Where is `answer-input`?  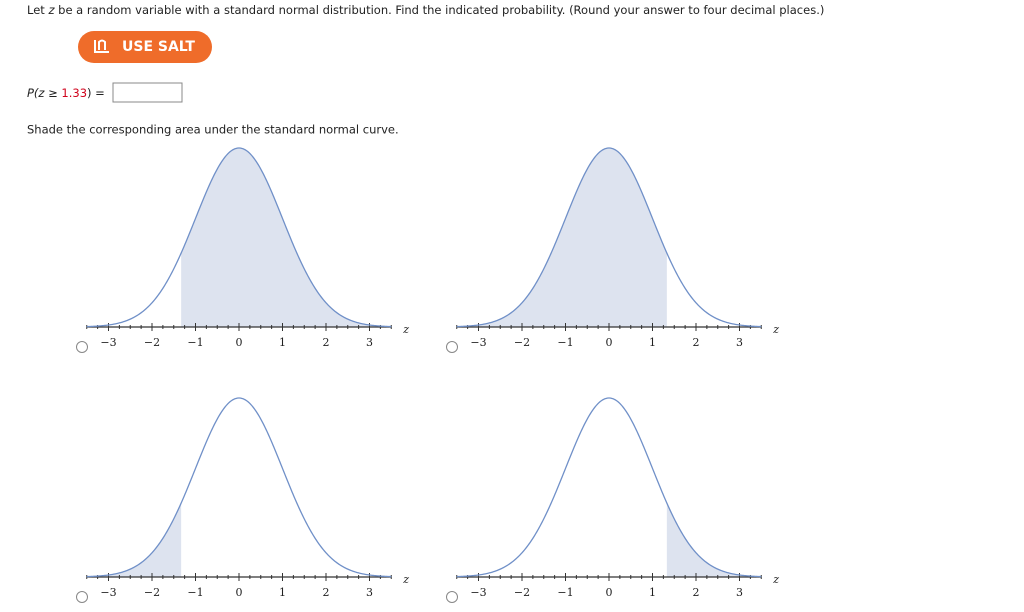
answer-input is located at coordinates (147, 92).